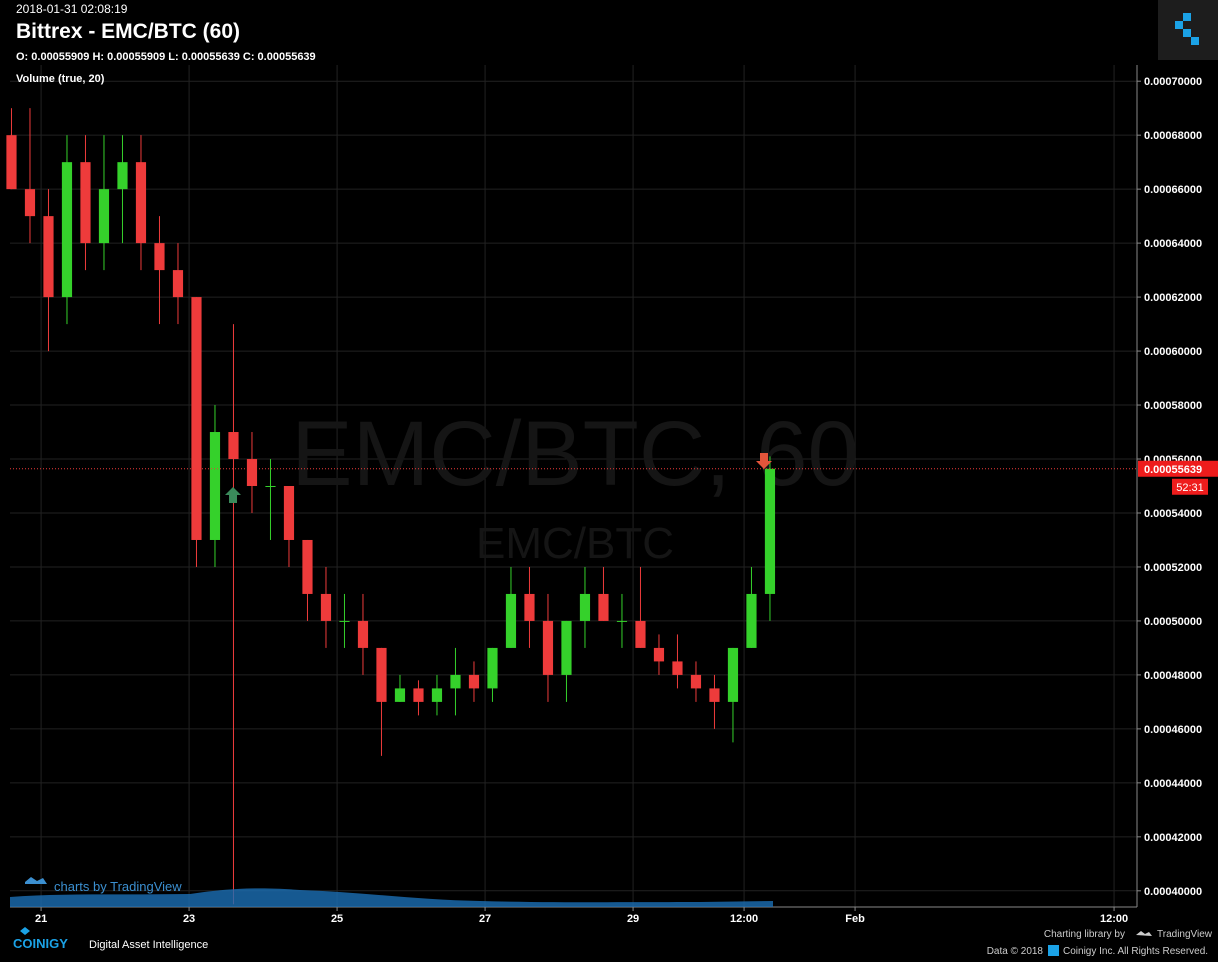 The image size is (1218, 962). Describe the element at coordinates (1173, 838) in the screenshot. I see `y-tick-label: 0.00042000` at that location.